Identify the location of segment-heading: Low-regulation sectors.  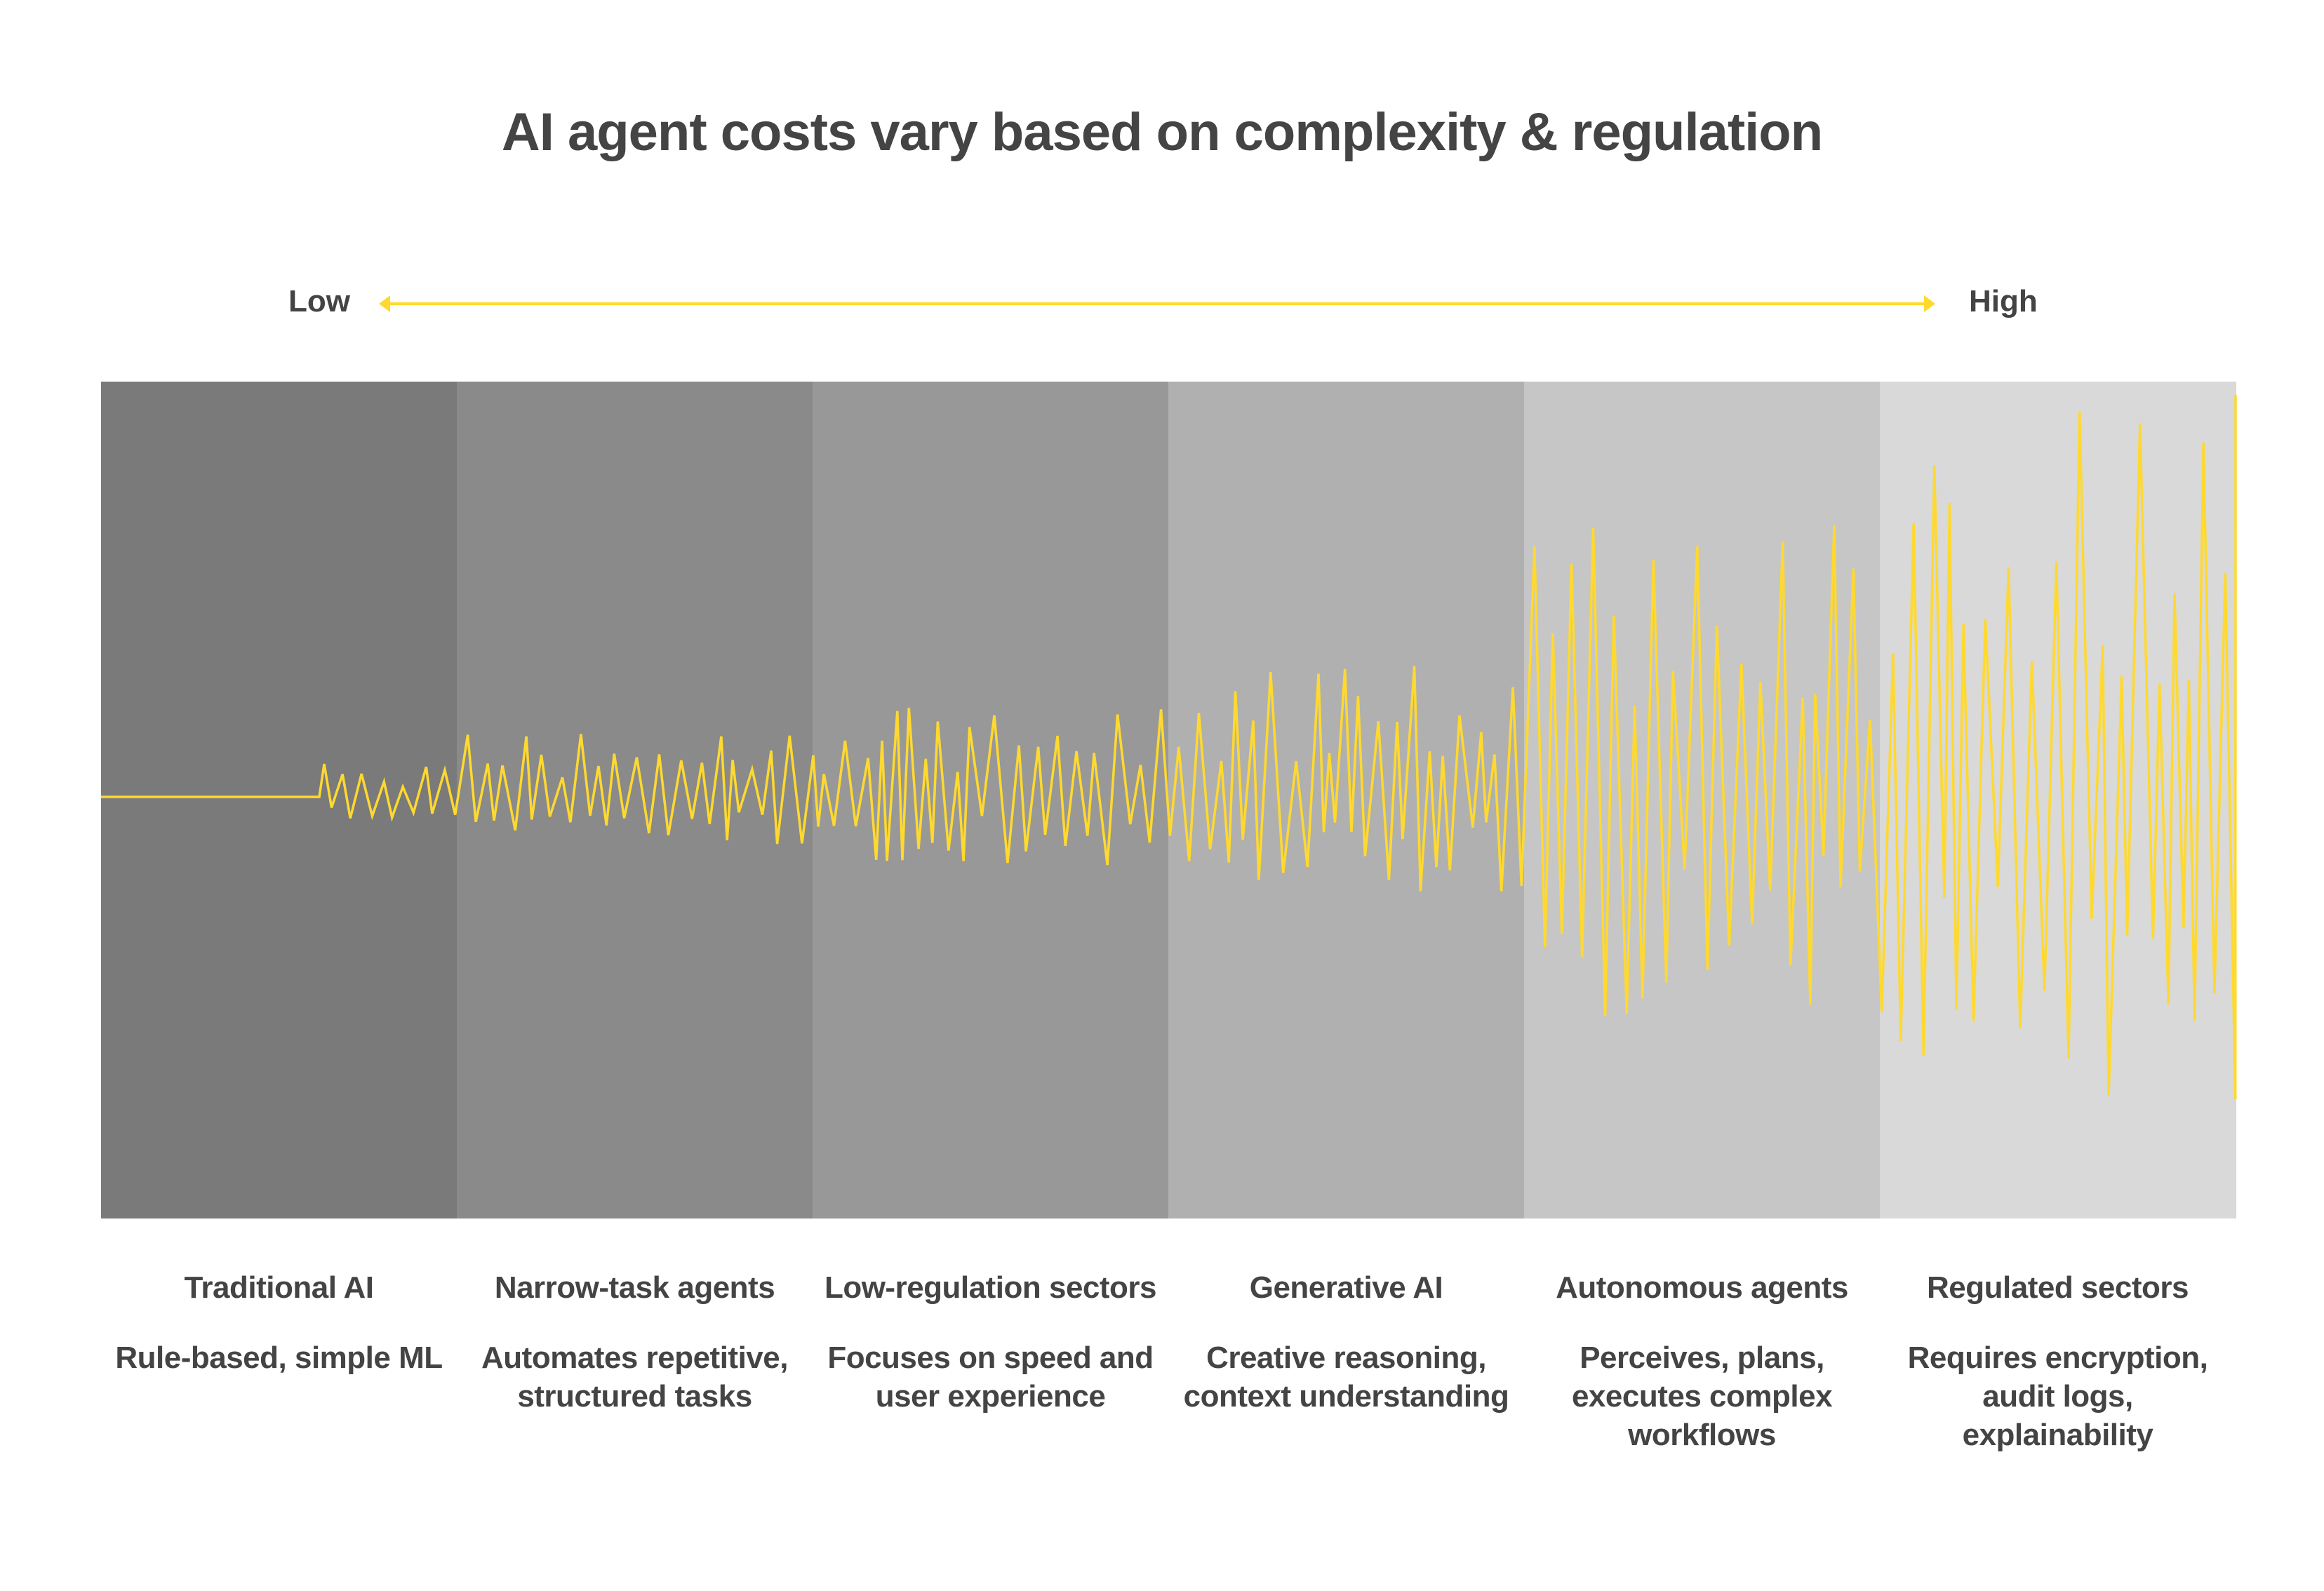
(990, 1287).